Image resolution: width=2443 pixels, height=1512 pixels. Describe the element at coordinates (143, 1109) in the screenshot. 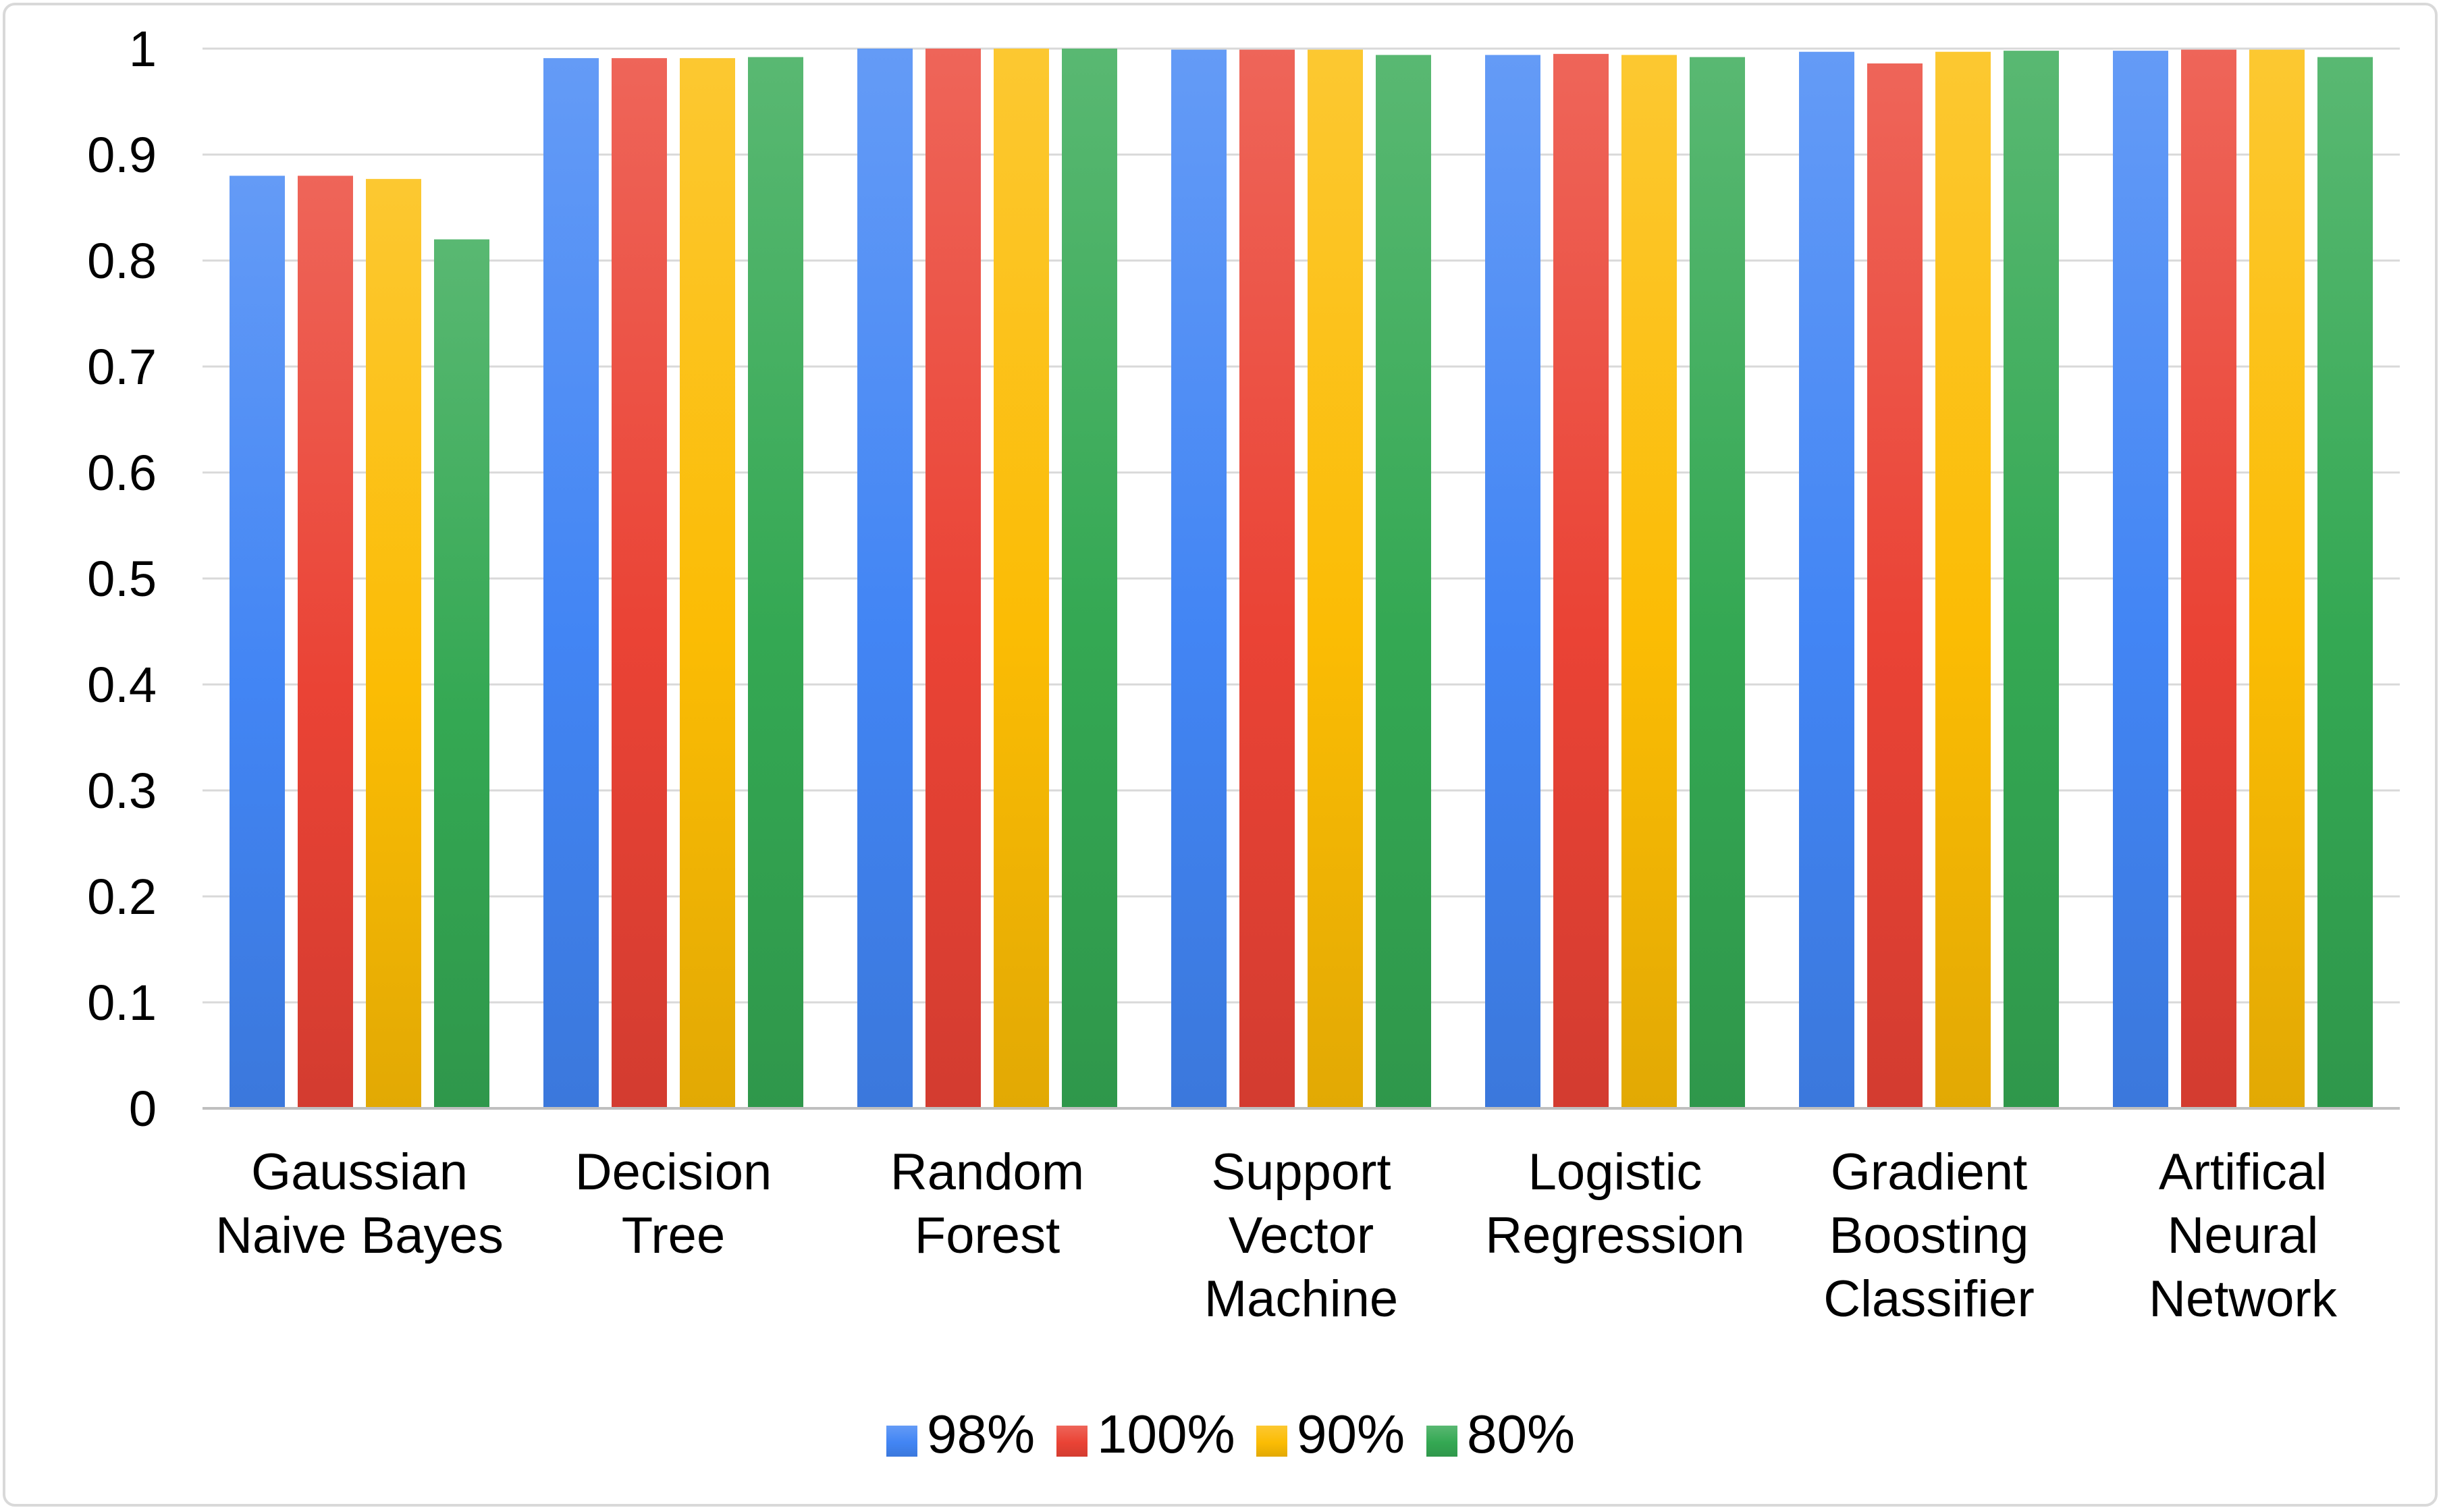

I see `y-tick-label: 0` at that location.